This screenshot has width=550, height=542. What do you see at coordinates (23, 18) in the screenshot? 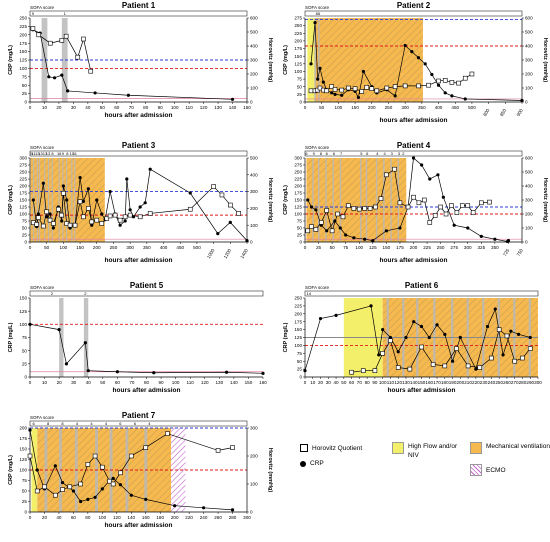
I see `y-tick-label: 250` at bounding box center [23, 18].